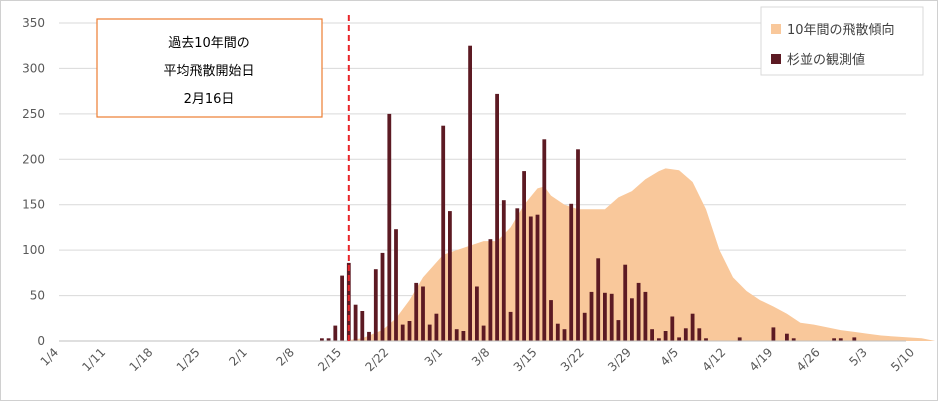 This screenshot has width=938, height=401. I want to click on x-tick-label: 5/3, so click(858, 357).